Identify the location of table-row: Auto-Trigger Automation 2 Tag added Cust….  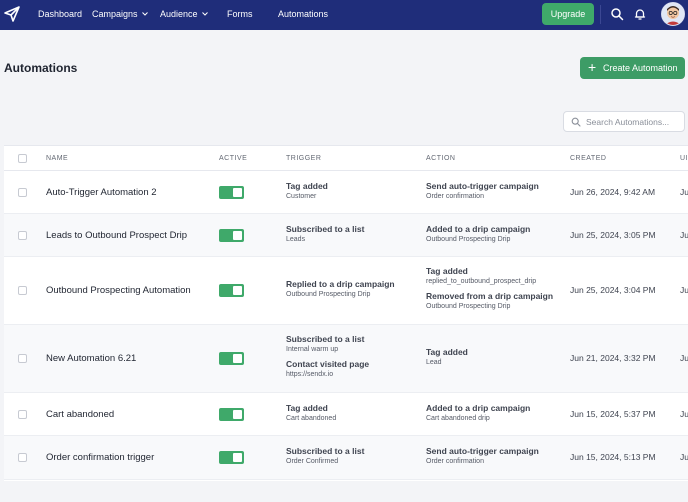
(346, 192).